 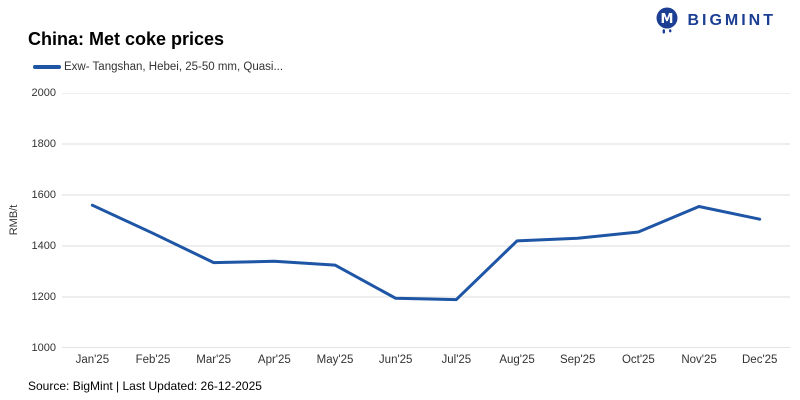 What do you see at coordinates (456, 360) in the screenshot?
I see `x-tick-label: Jul'25` at bounding box center [456, 360].